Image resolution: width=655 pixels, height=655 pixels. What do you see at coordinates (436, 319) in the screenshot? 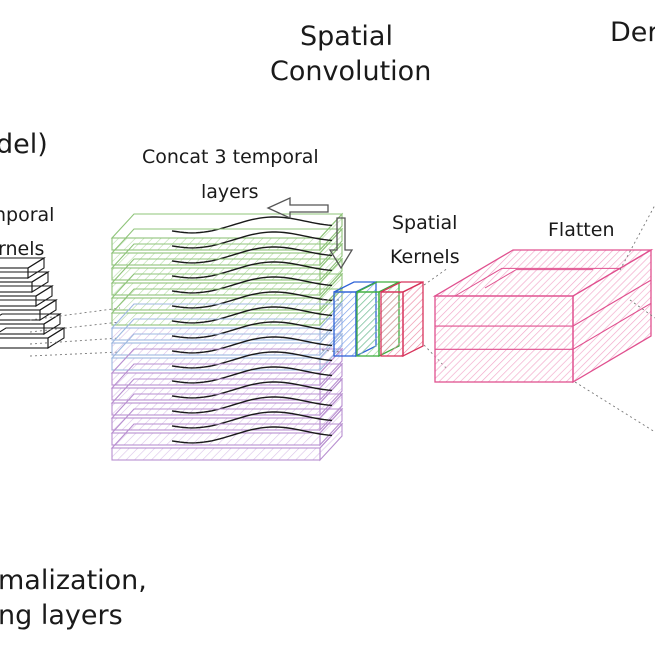
I see `flatten-connector-lines` at bounding box center [436, 319].